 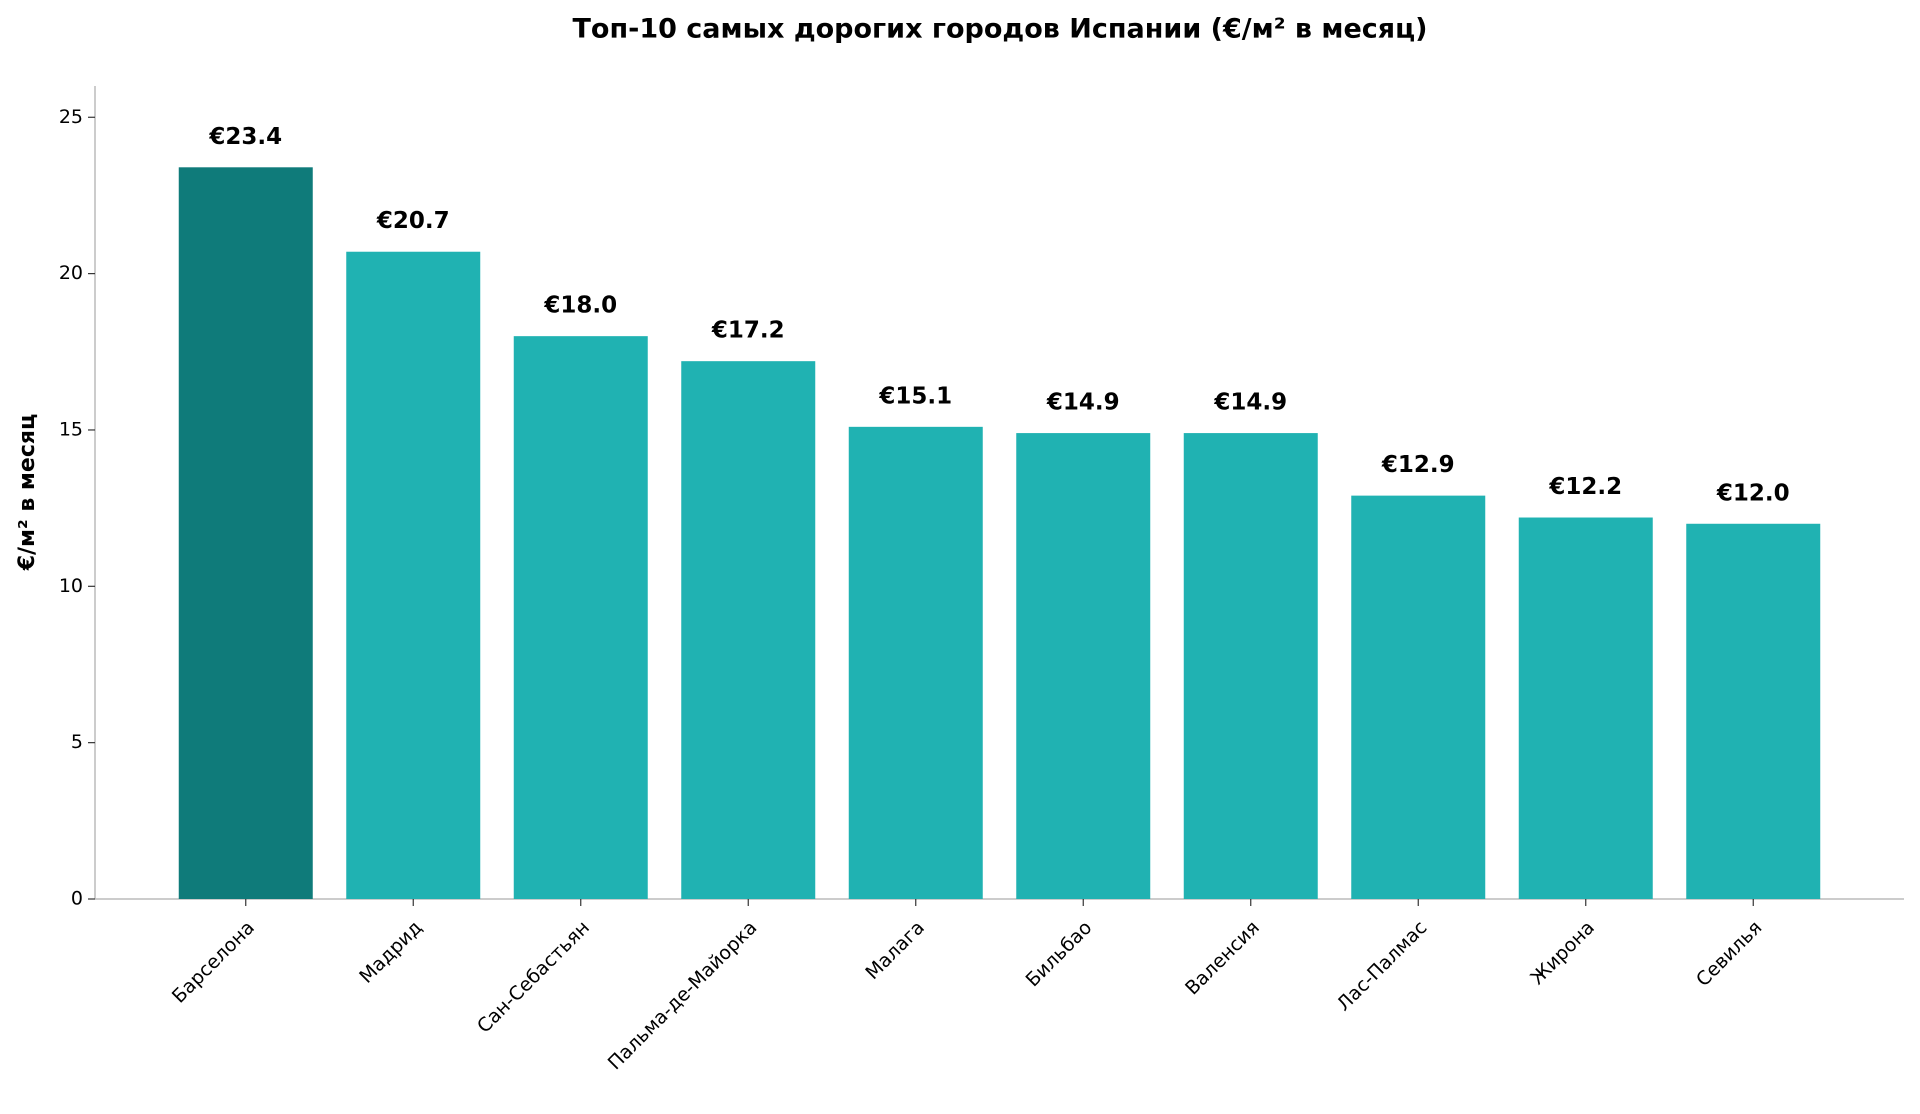 What do you see at coordinates (71, 586) in the screenshot?
I see `y-tick-label: 10` at bounding box center [71, 586].